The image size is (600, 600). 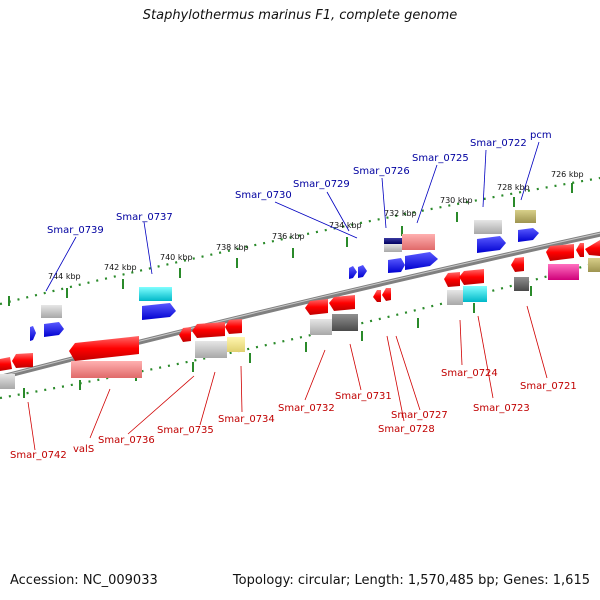 What do you see at coordinates (594, 265) in the screenshot?
I see `gene-olive-edge` at bounding box center [594, 265].